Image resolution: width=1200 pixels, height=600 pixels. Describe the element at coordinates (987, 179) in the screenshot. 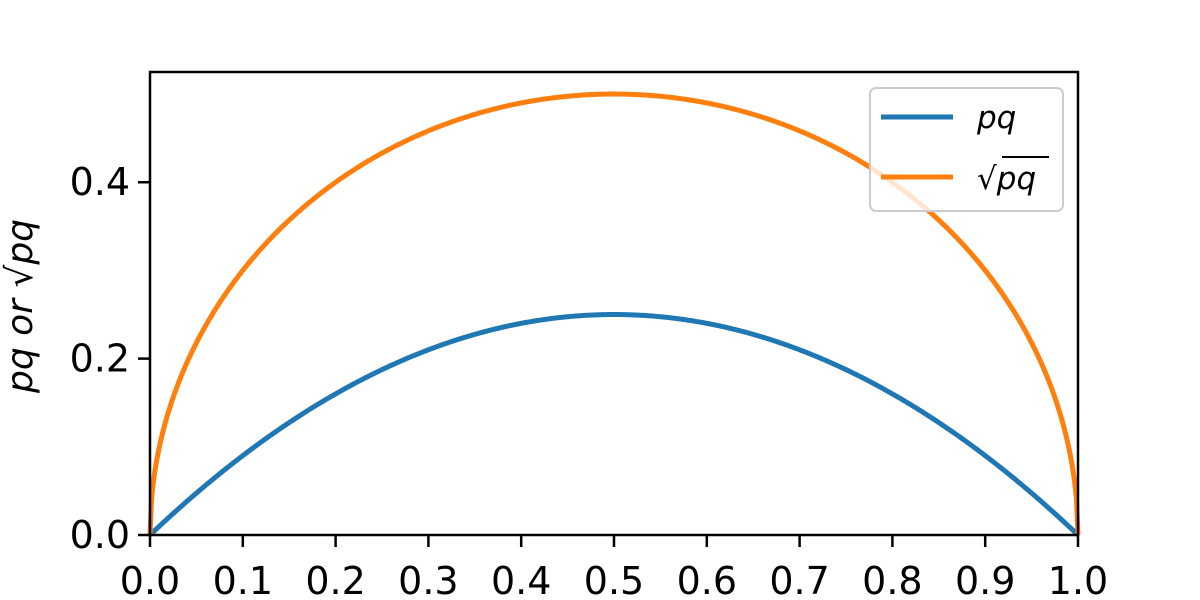

I see `legend-entry-sqrt-pq-radical: √` at that location.